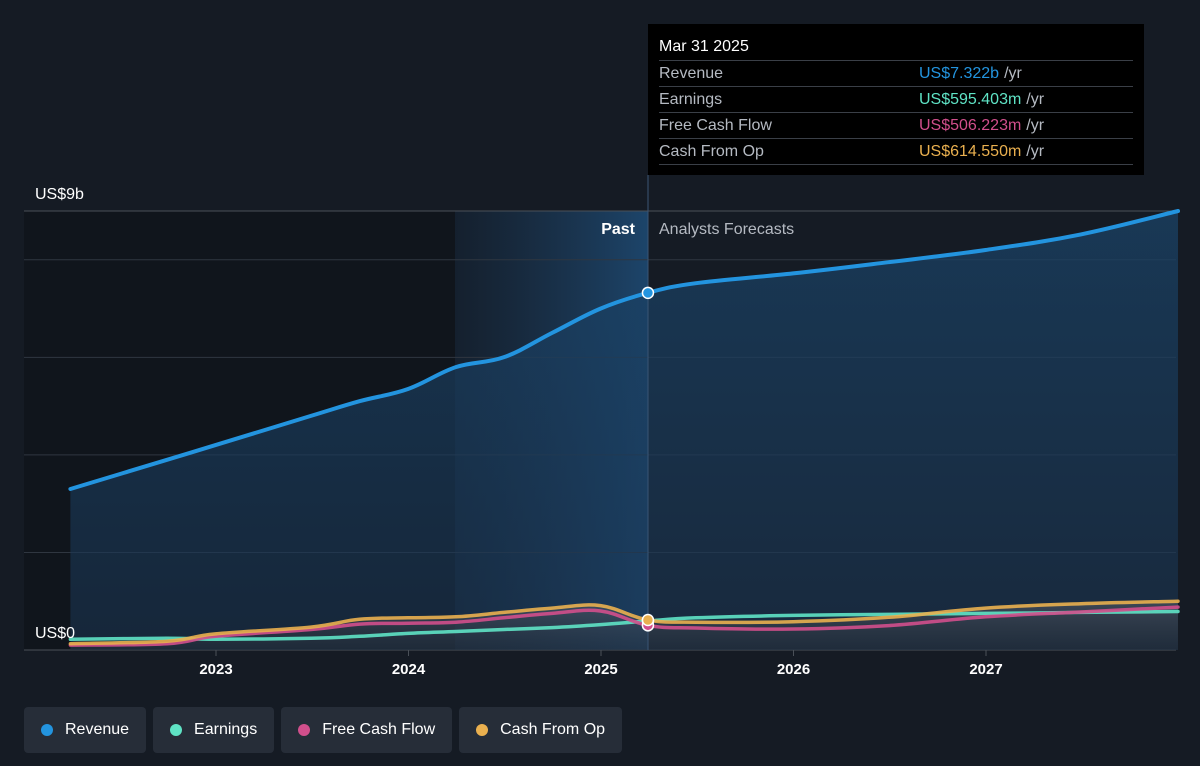 The width and height of the screenshot is (1200, 766). What do you see at coordinates (959, 73) in the screenshot?
I see `tooltip-value: US$7.322b` at bounding box center [959, 73].